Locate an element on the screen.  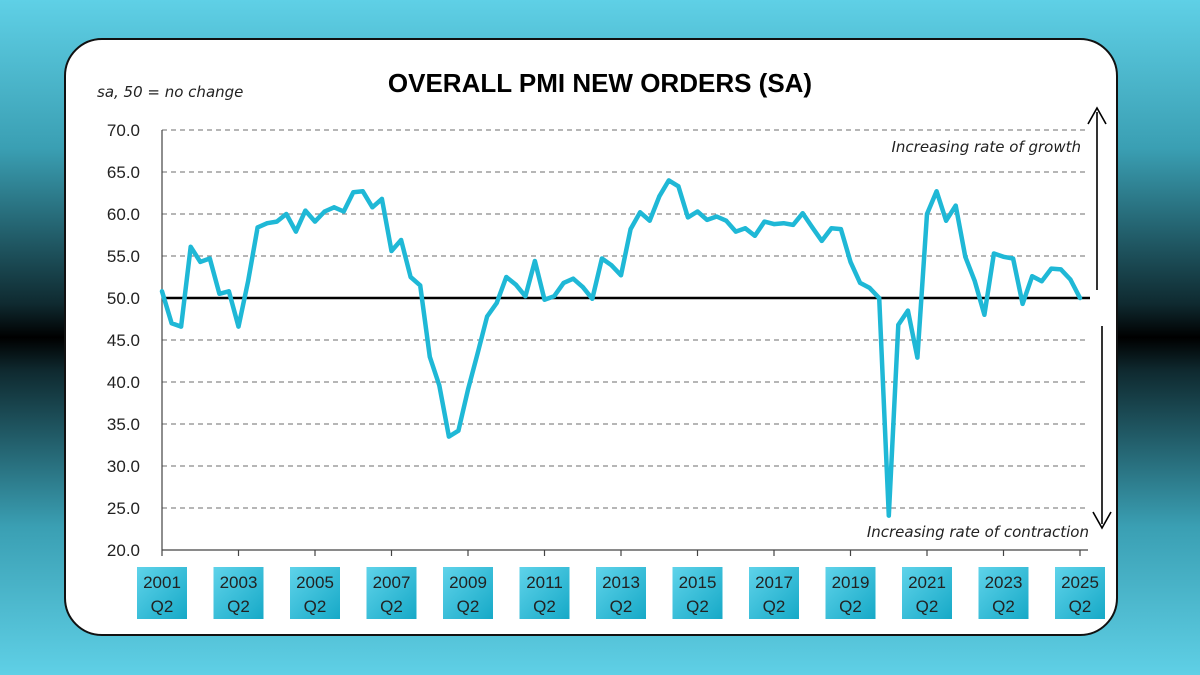
contraction-arrow-head is located at coordinates (1102, 520).